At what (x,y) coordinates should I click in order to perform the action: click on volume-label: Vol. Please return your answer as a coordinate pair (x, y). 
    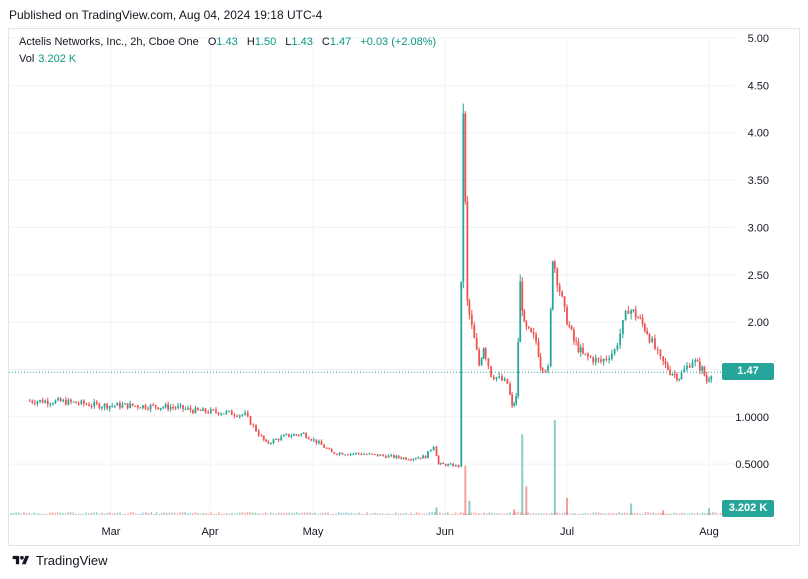
    Looking at the image, I should click on (27, 59).